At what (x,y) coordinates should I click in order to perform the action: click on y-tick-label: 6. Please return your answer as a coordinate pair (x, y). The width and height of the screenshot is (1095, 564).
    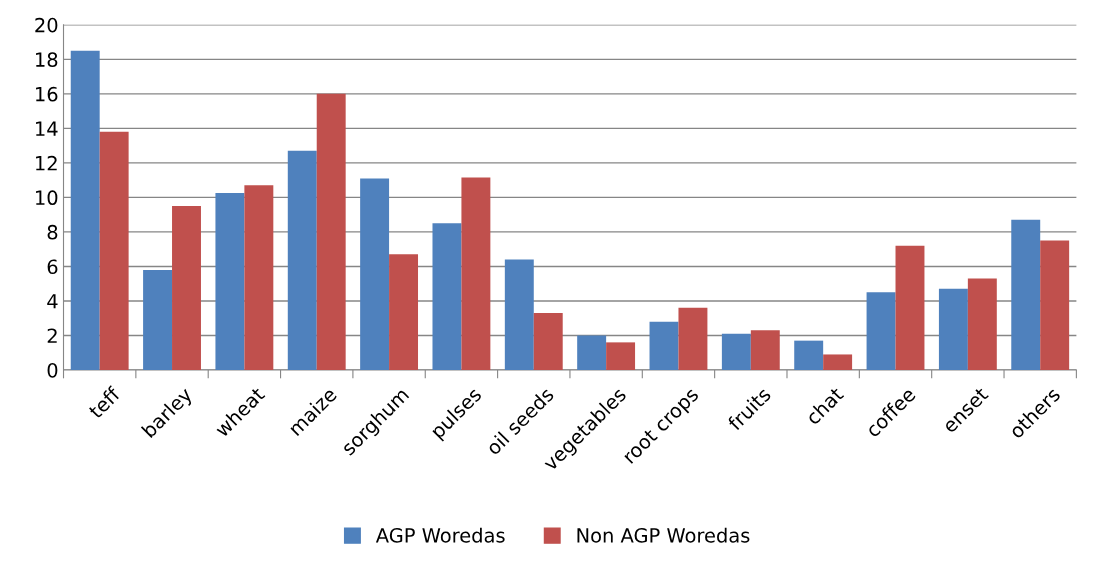
    Looking at the image, I should click on (52, 267).